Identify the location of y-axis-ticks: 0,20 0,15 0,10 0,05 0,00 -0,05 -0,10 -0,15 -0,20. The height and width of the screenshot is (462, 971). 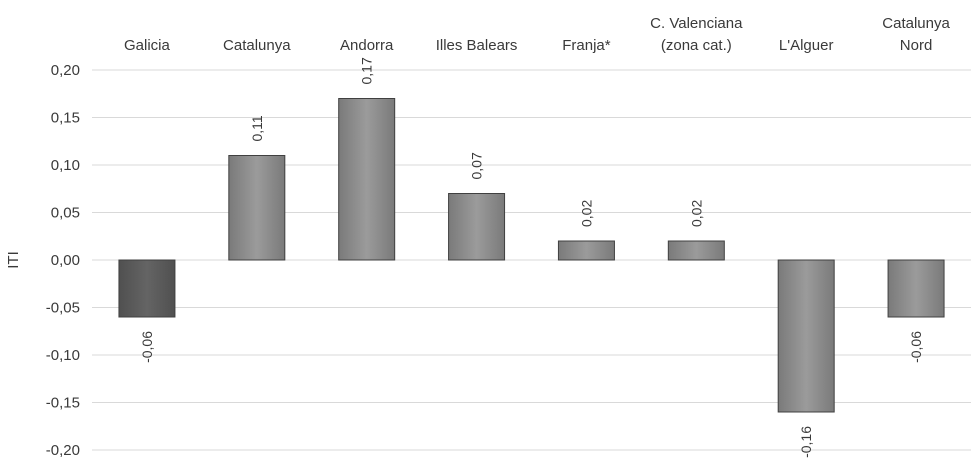
(63, 260).